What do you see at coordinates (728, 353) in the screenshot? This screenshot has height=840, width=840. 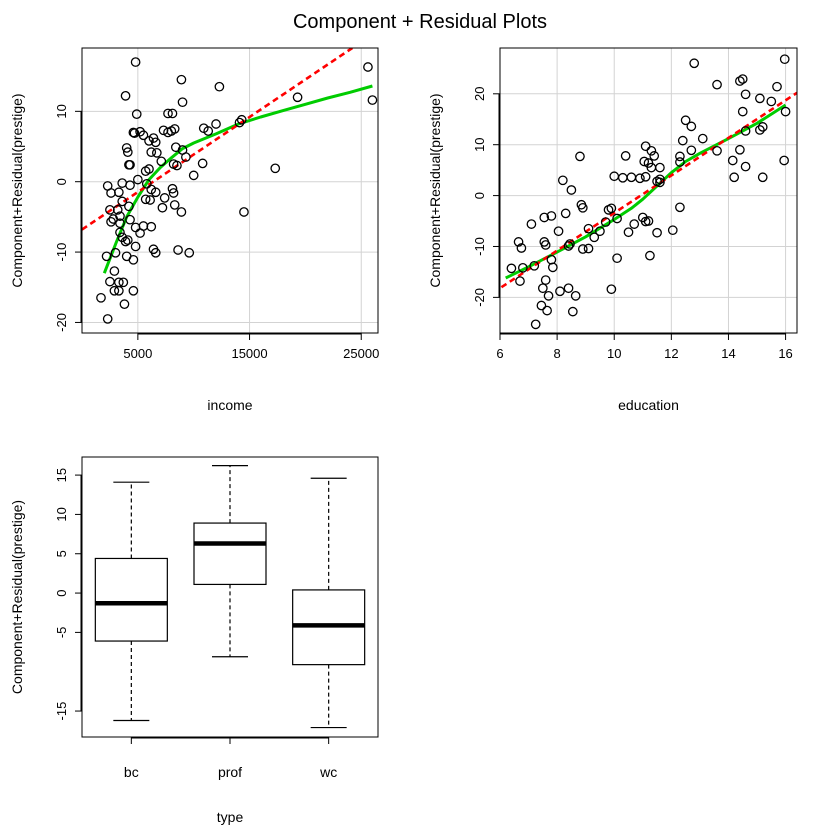 I see `x-tick-label: 14` at bounding box center [728, 353].